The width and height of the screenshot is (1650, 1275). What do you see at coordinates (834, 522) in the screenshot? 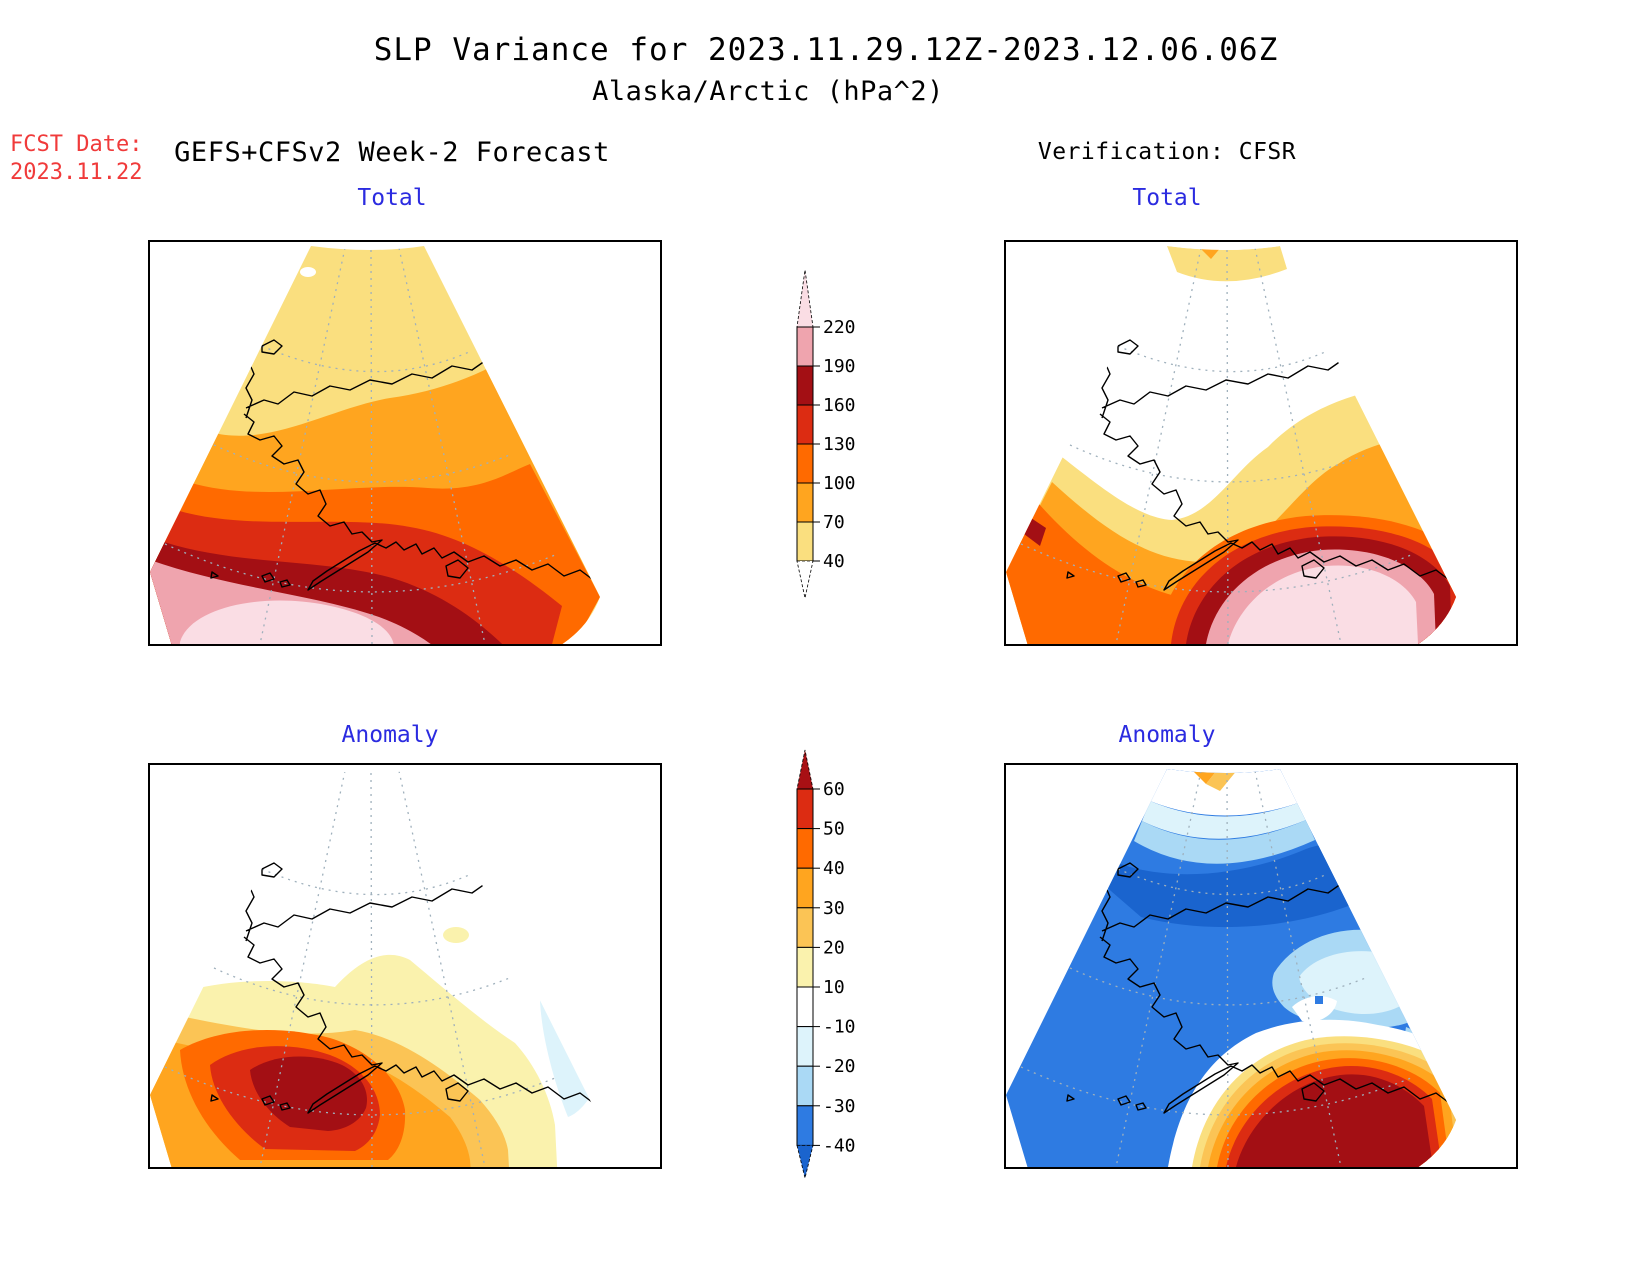
I see `colorbar-tick-label: 70` at bounding box center [834, 522].